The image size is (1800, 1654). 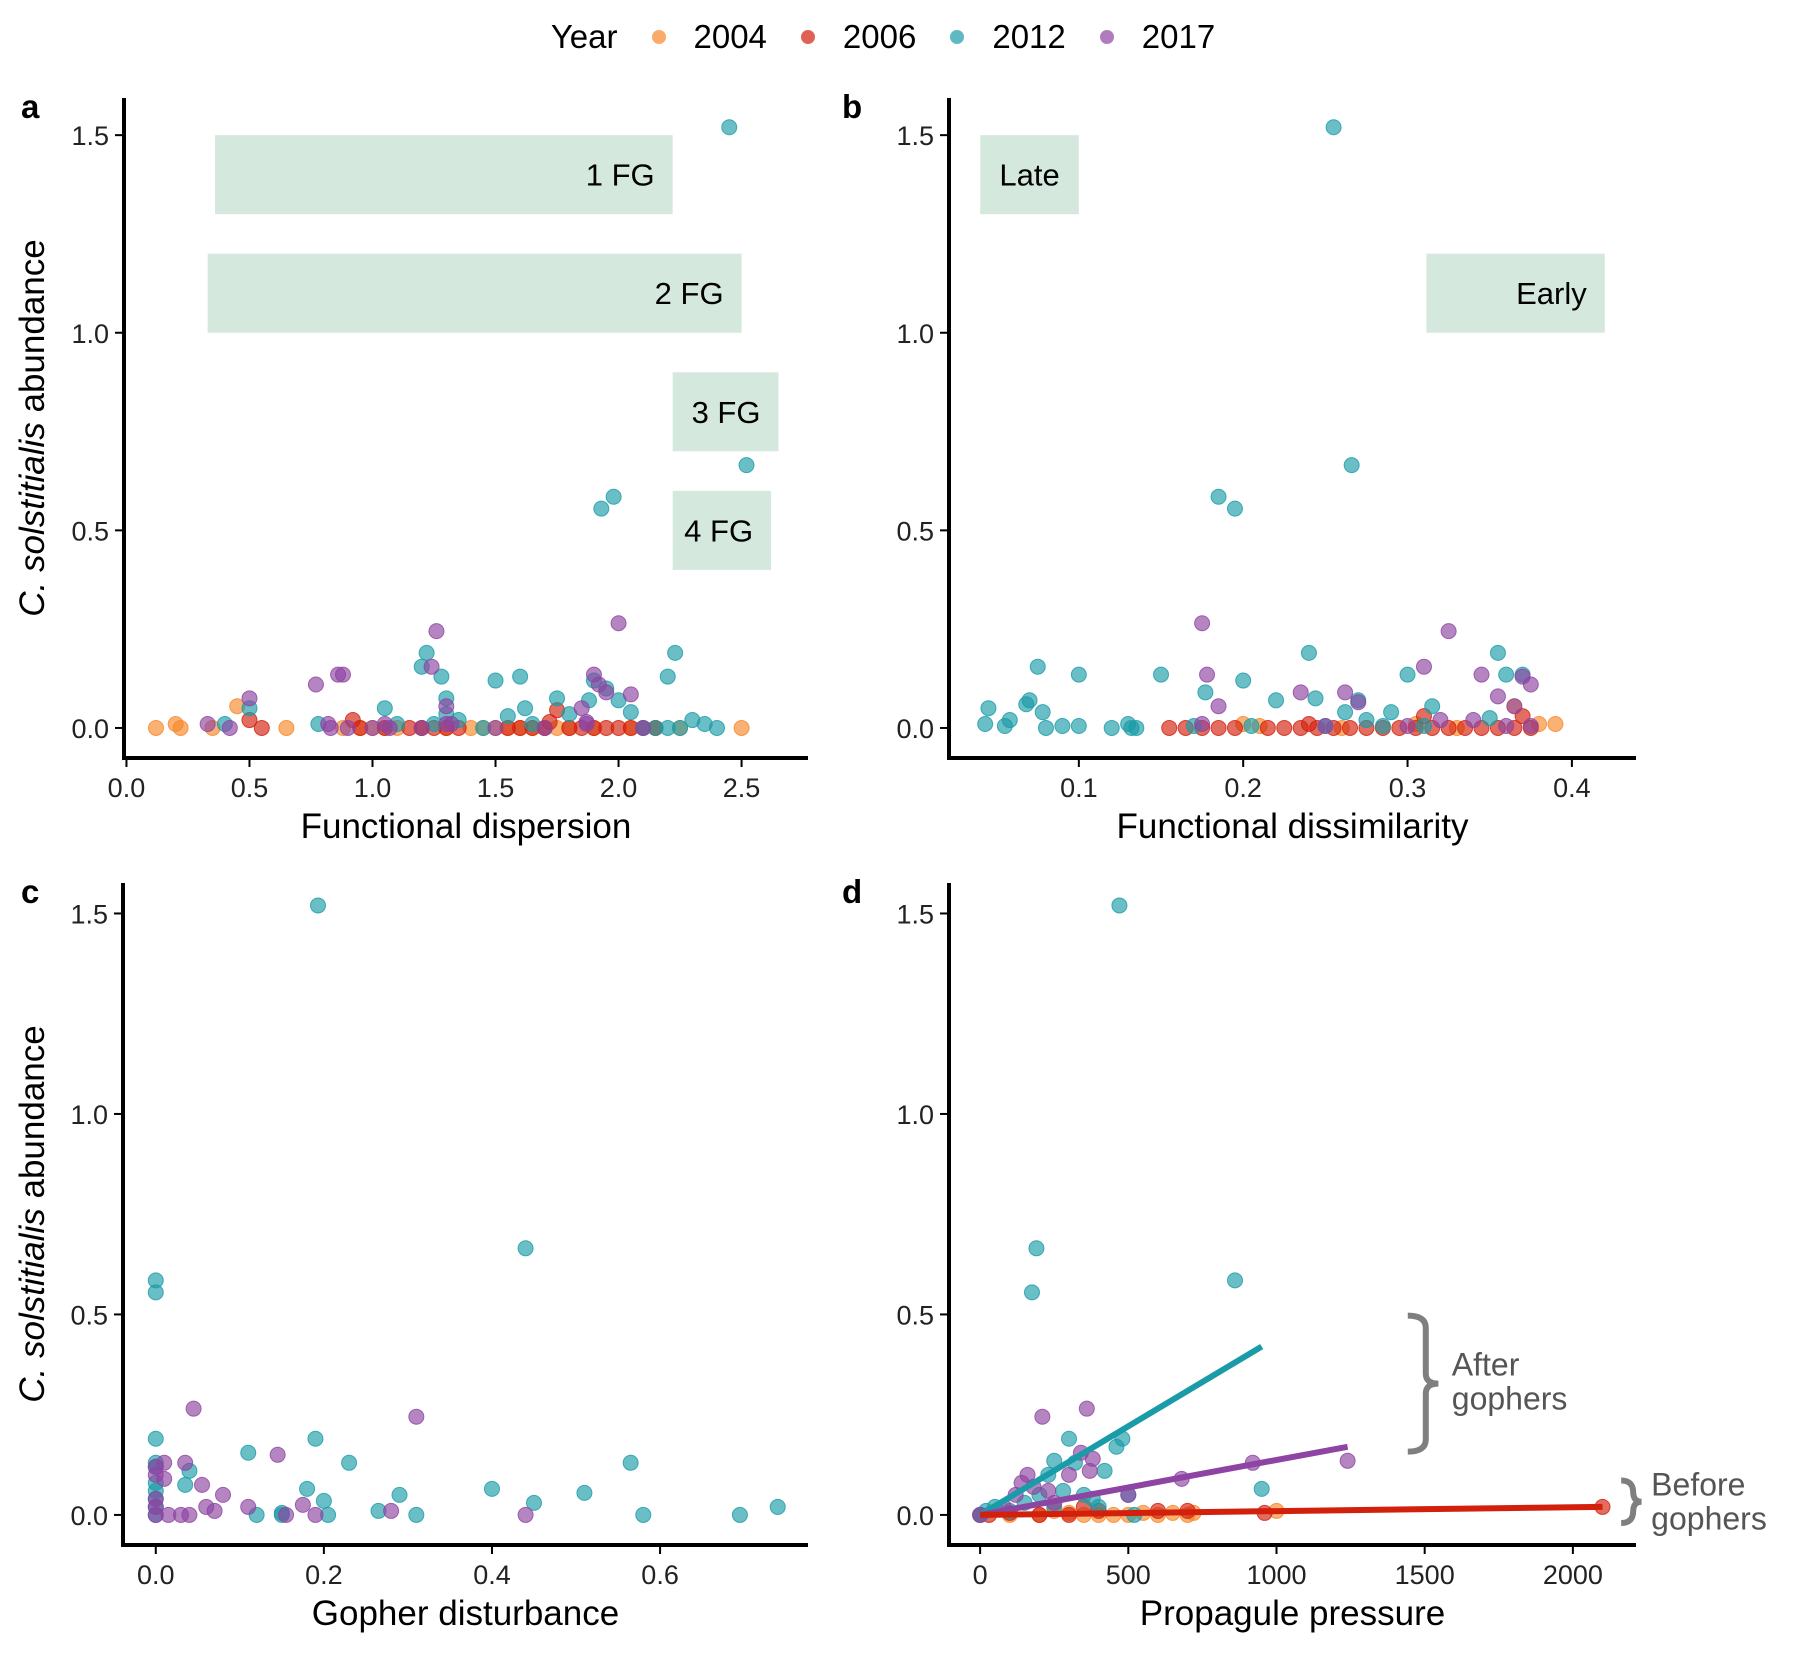 I want to click on brace-icon, so click(x=1631, y=1501).